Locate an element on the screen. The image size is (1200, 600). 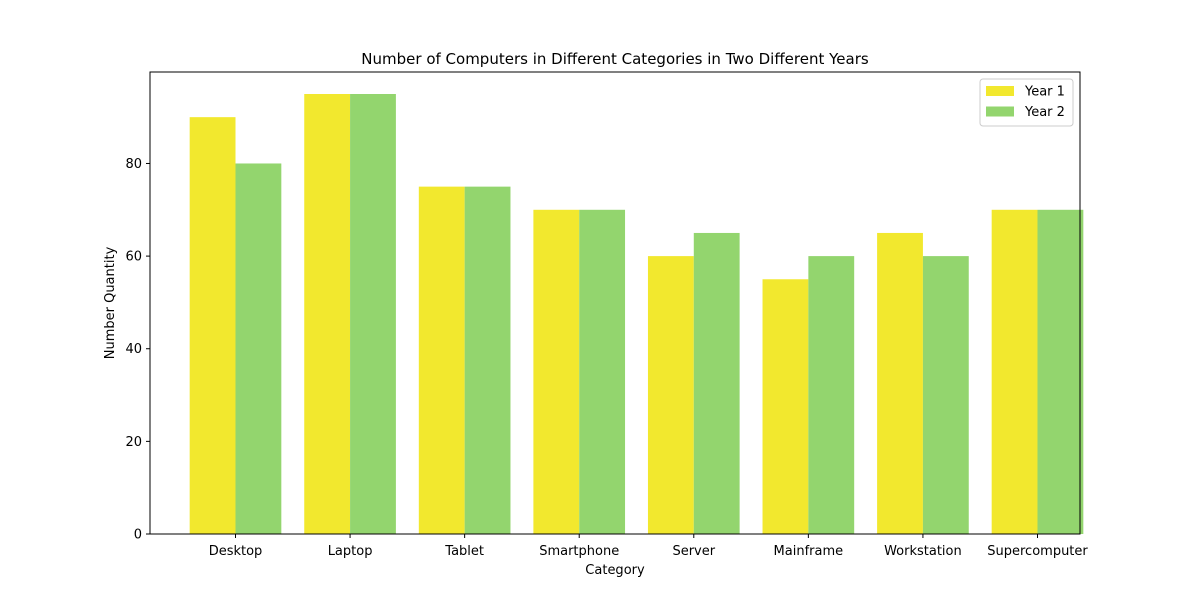
x-tick-label: Workstation is located at coordinates (923, 551).